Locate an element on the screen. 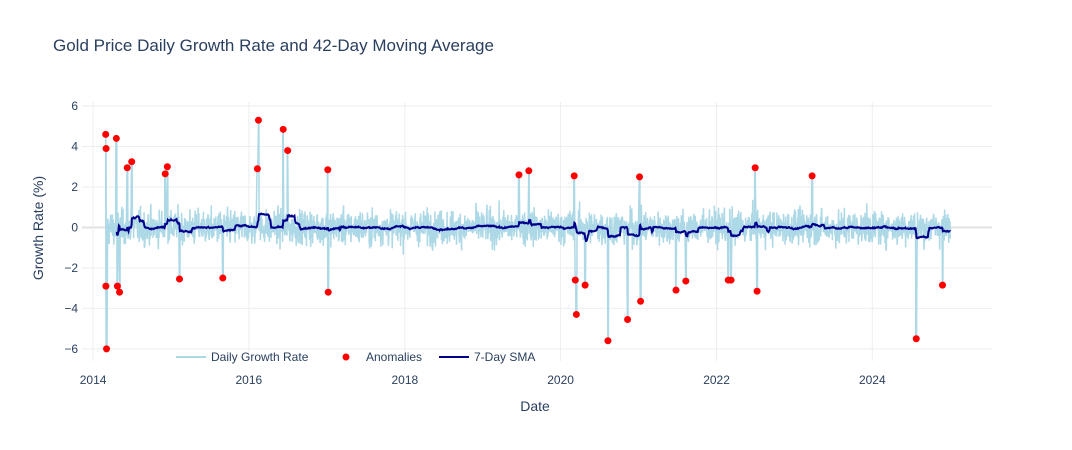 The width and height of the screenshot is (1072, 450). y-tick-label: −2 is located at coordinates (71, 268).